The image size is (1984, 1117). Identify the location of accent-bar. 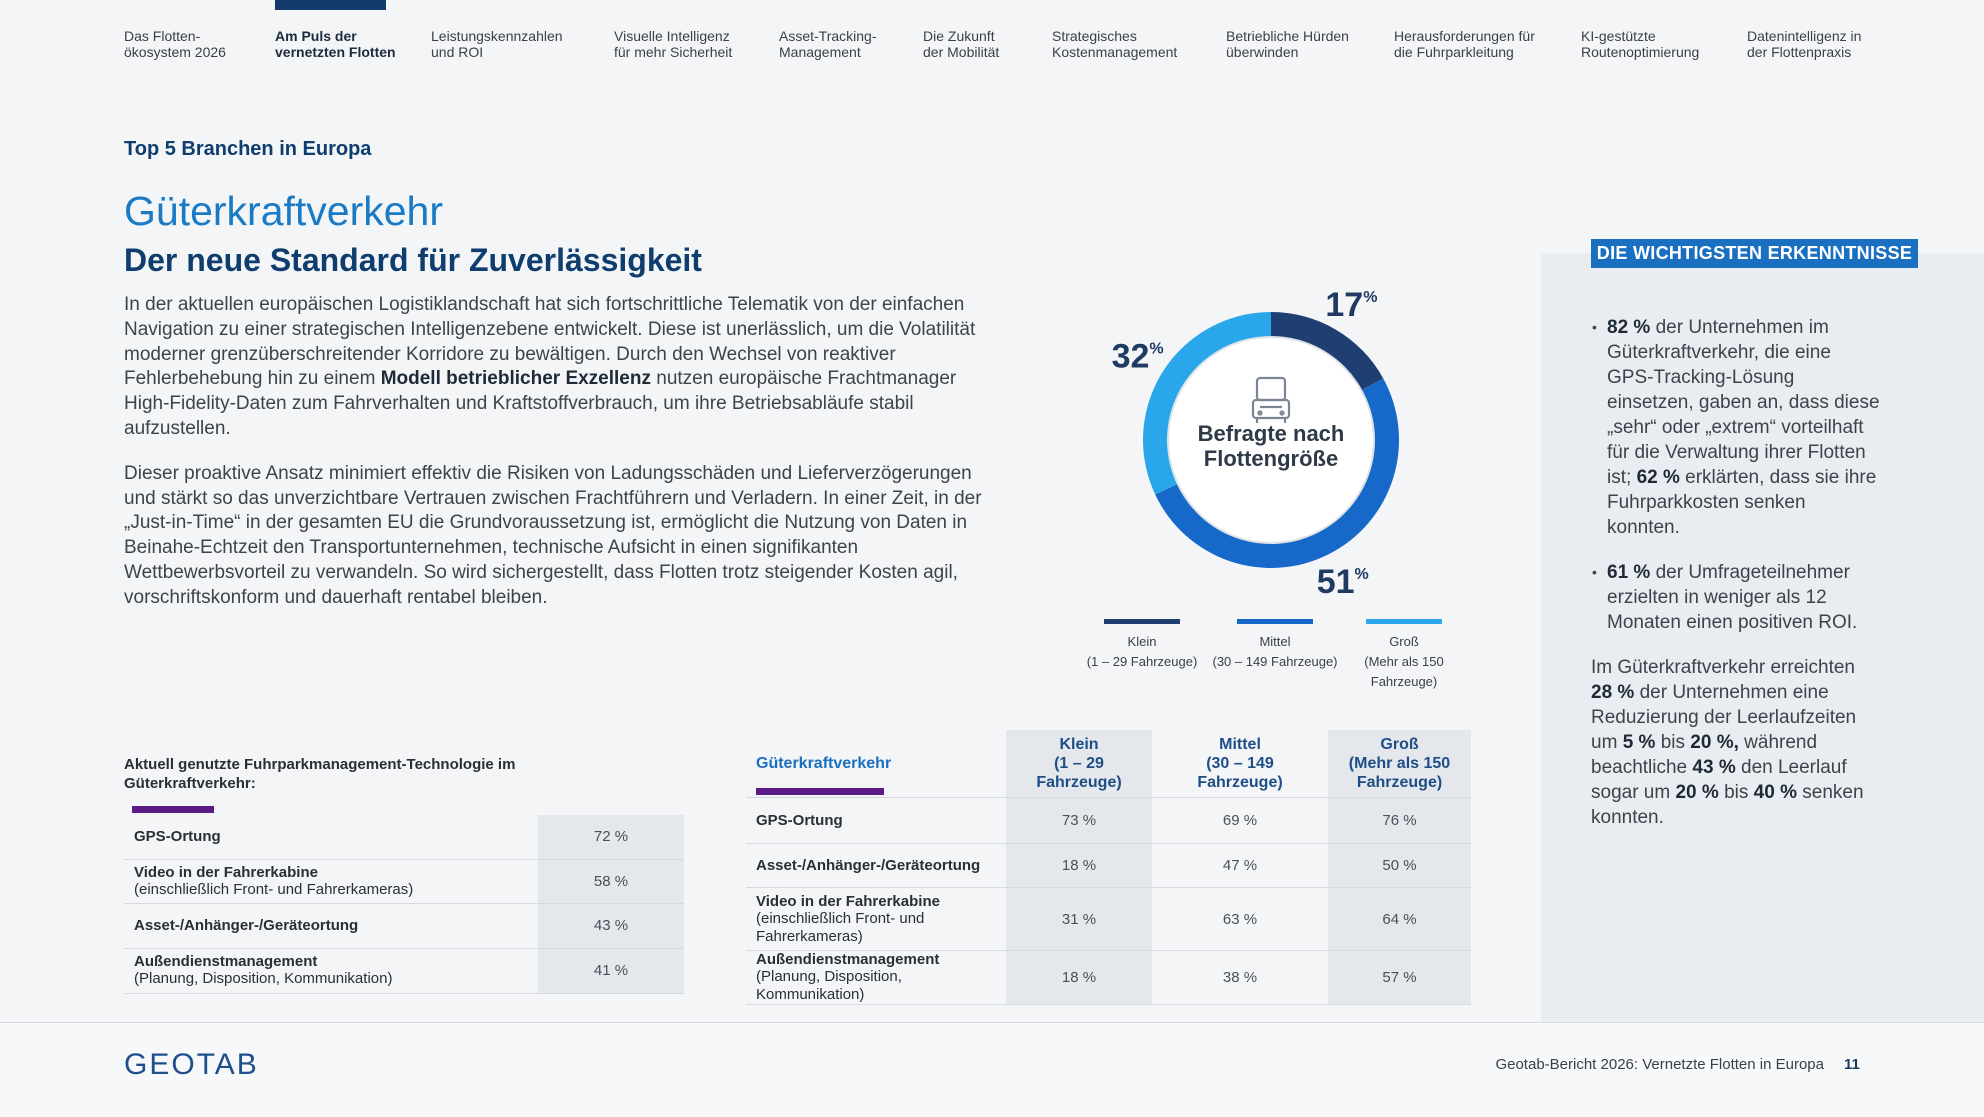
(173, 809).